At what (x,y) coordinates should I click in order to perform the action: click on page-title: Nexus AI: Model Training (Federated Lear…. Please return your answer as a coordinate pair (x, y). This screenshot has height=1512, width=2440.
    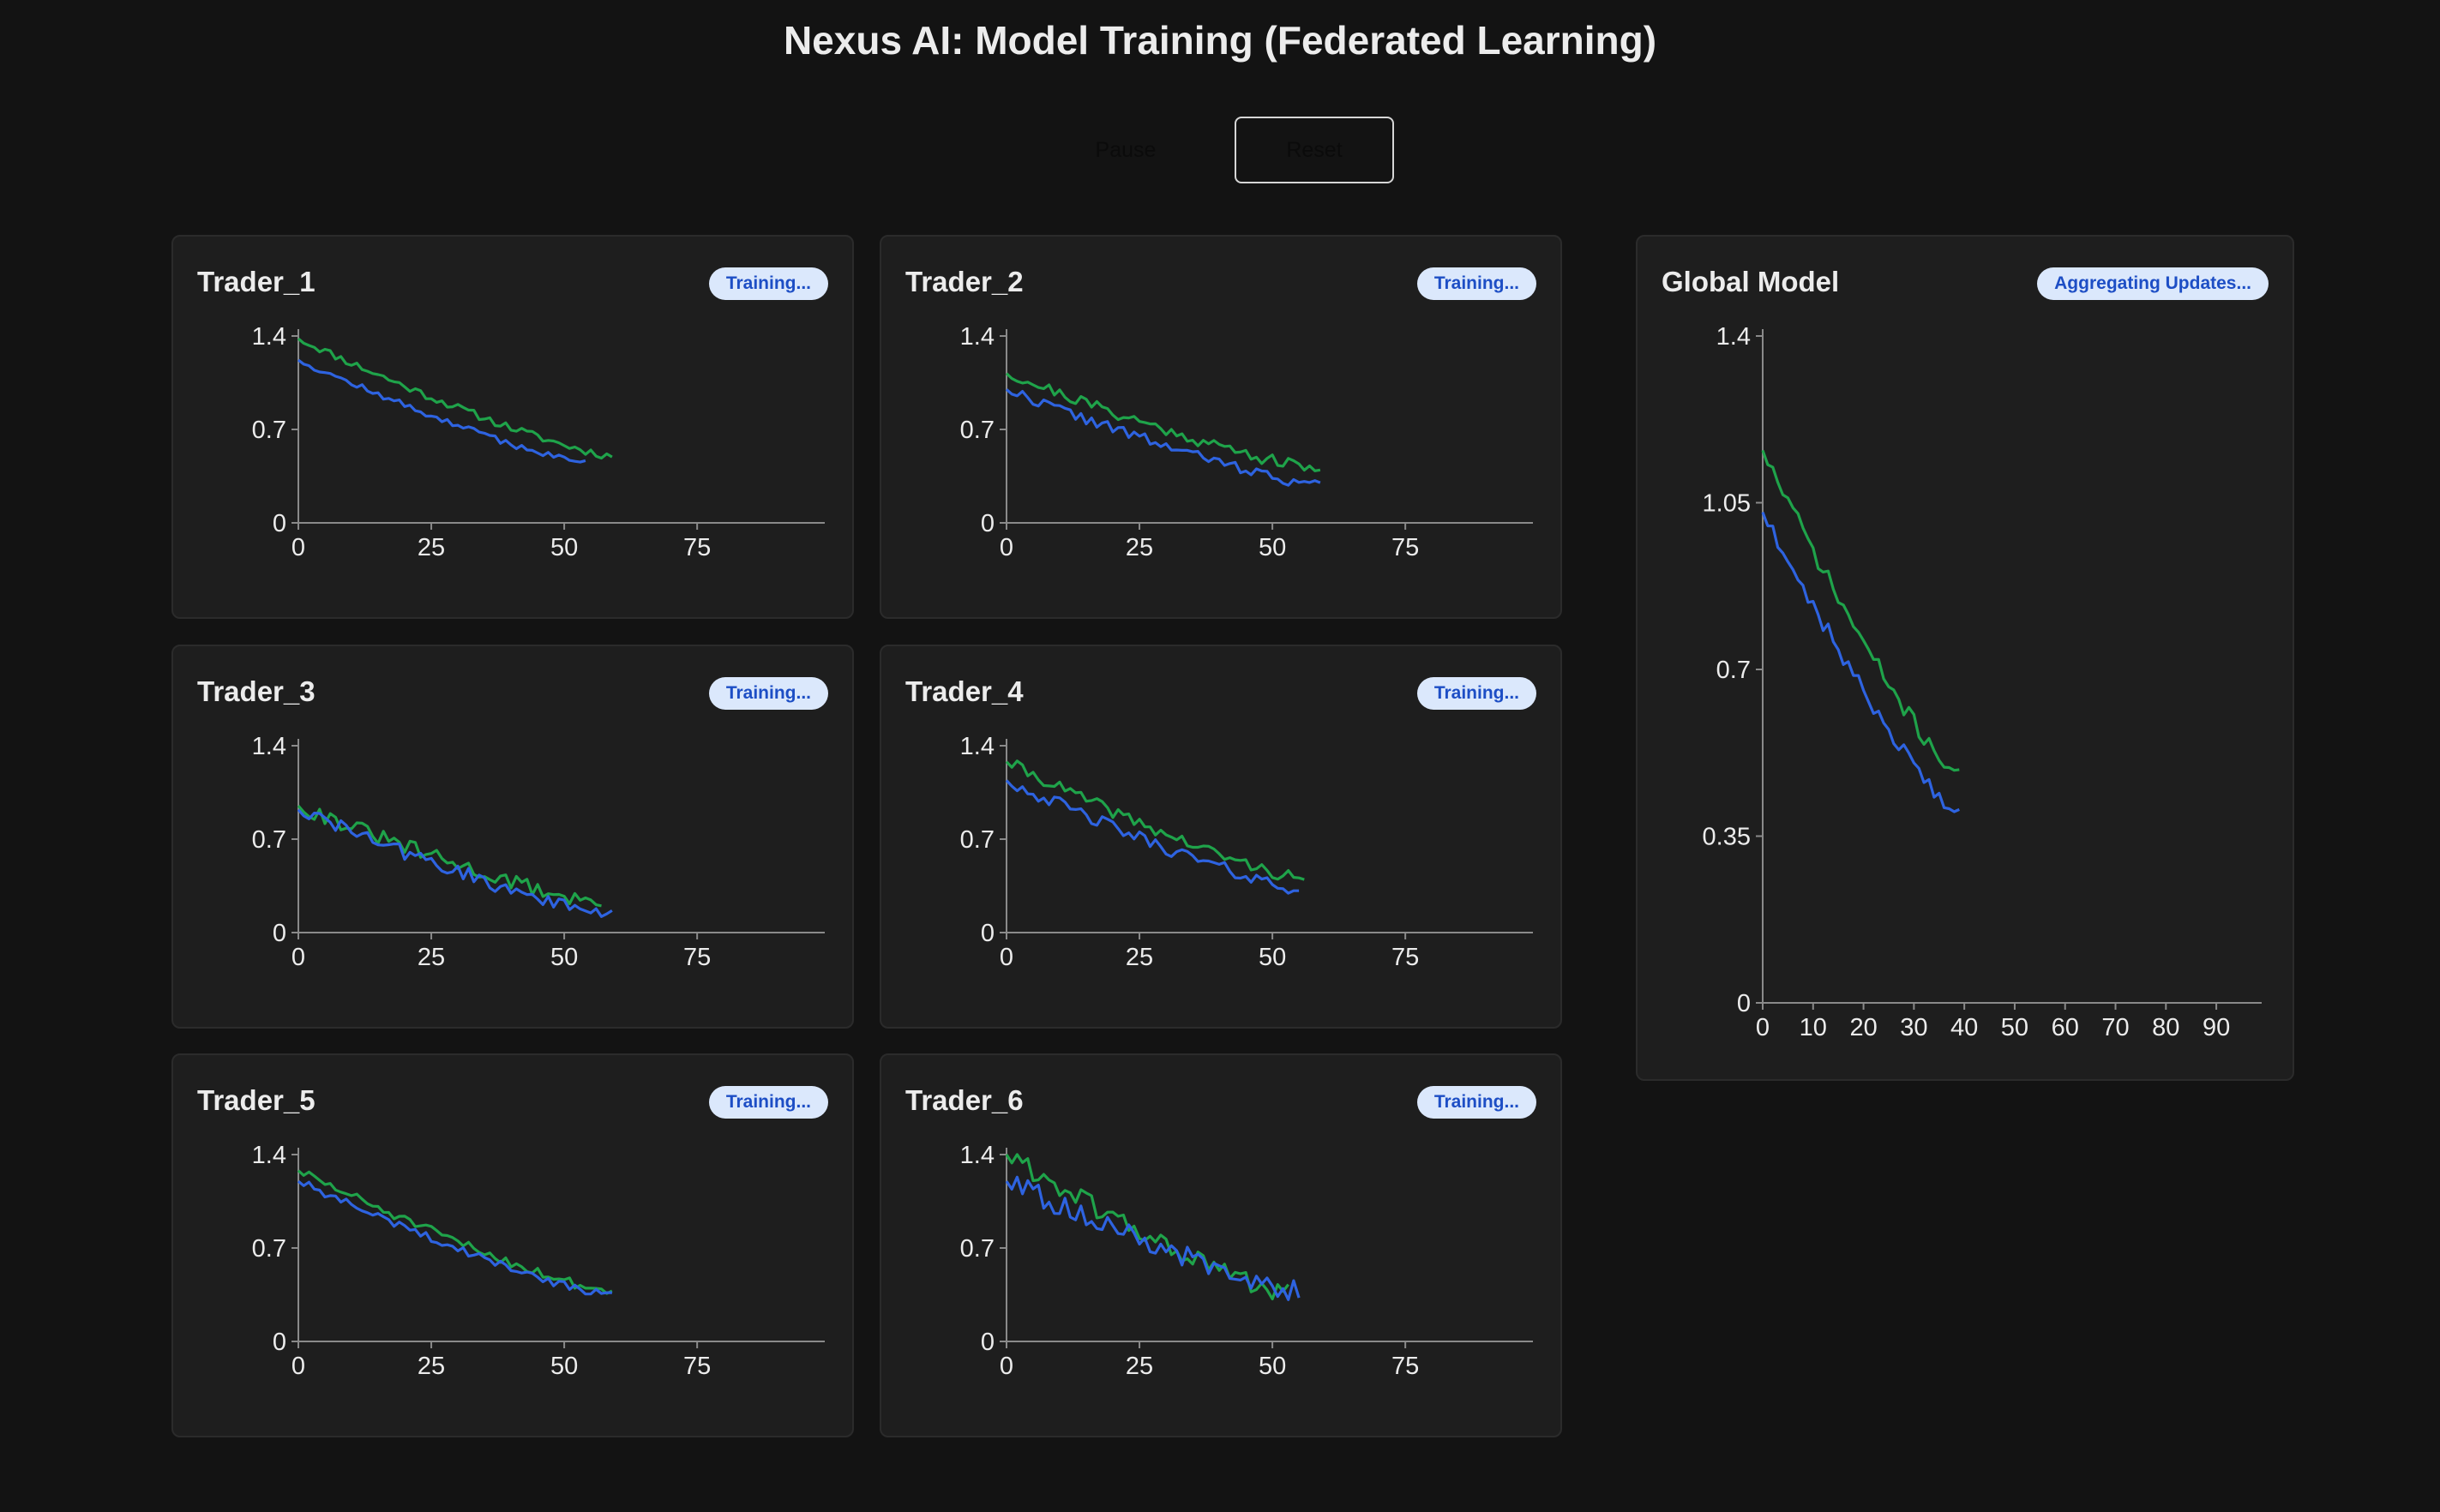
    Looking at the image, I should click on (1220, 40).